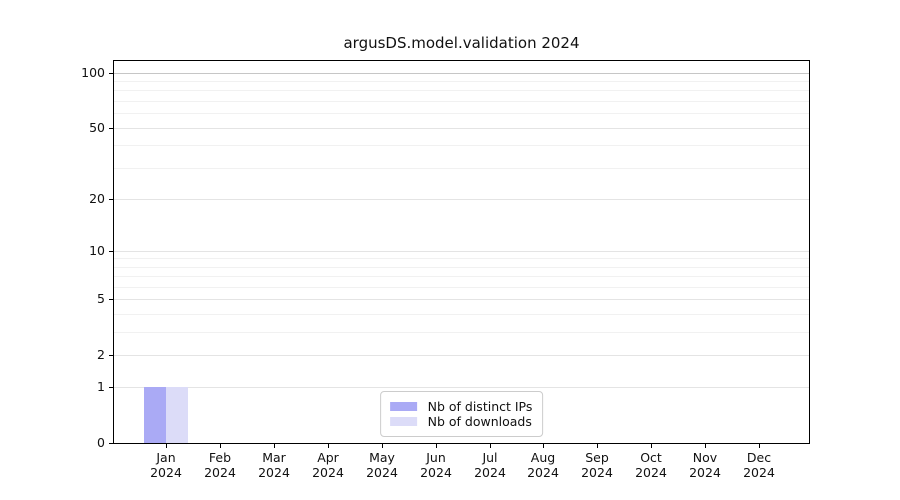 This screenshot has height=500, width=900. What do you see at coordinates (220, 457) in the screenshot?
I see `x-tick-month: Feb` at bounding box center [220, 457].